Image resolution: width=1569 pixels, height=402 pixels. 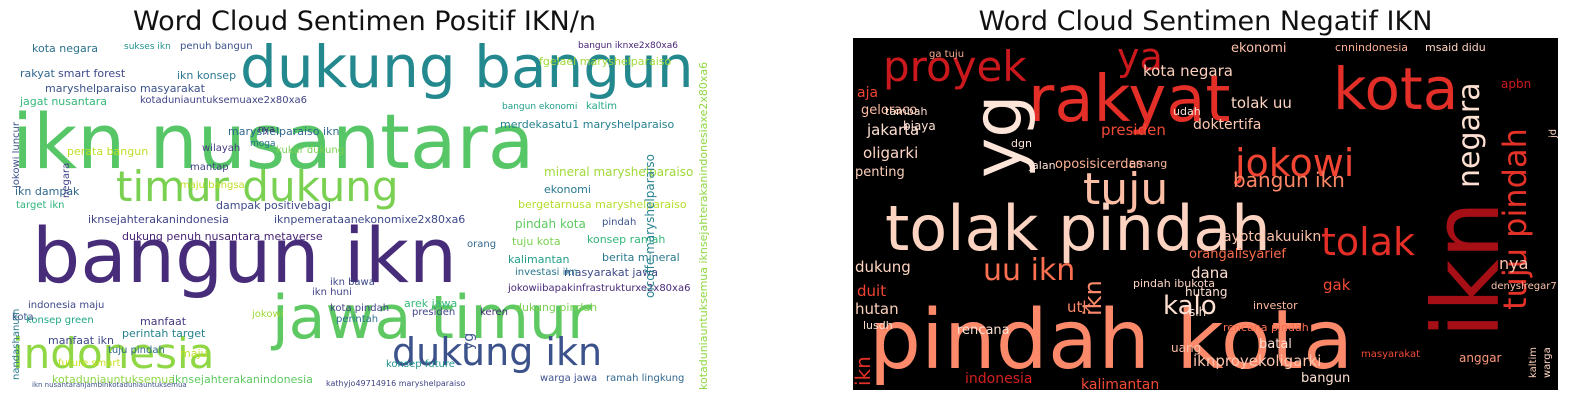 What do you see at coordinates (1111, 340) in the screenshot?
I see `cloud-word: pindah kota` at bounding box center [1111, 340].